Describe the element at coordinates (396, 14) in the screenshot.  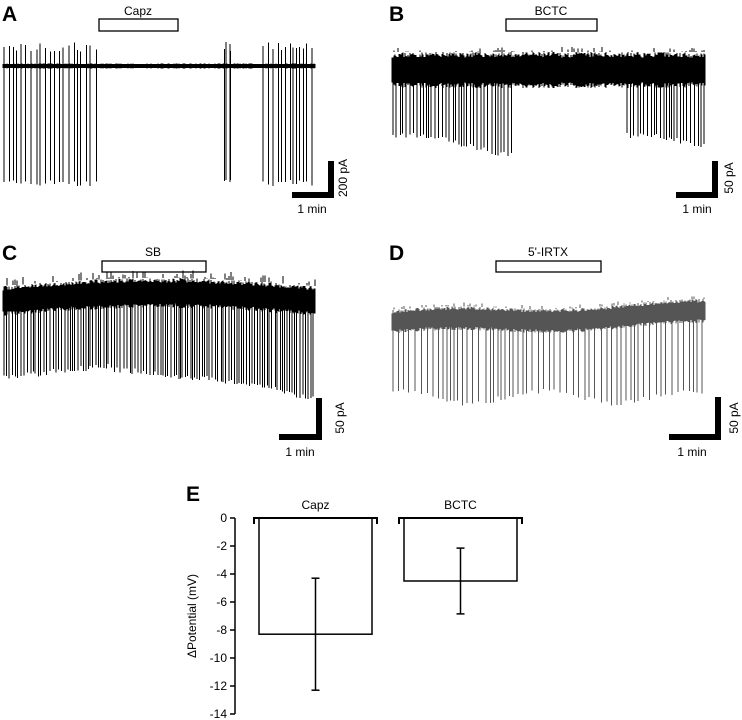
I see `panel-b-letter: B` at that location.